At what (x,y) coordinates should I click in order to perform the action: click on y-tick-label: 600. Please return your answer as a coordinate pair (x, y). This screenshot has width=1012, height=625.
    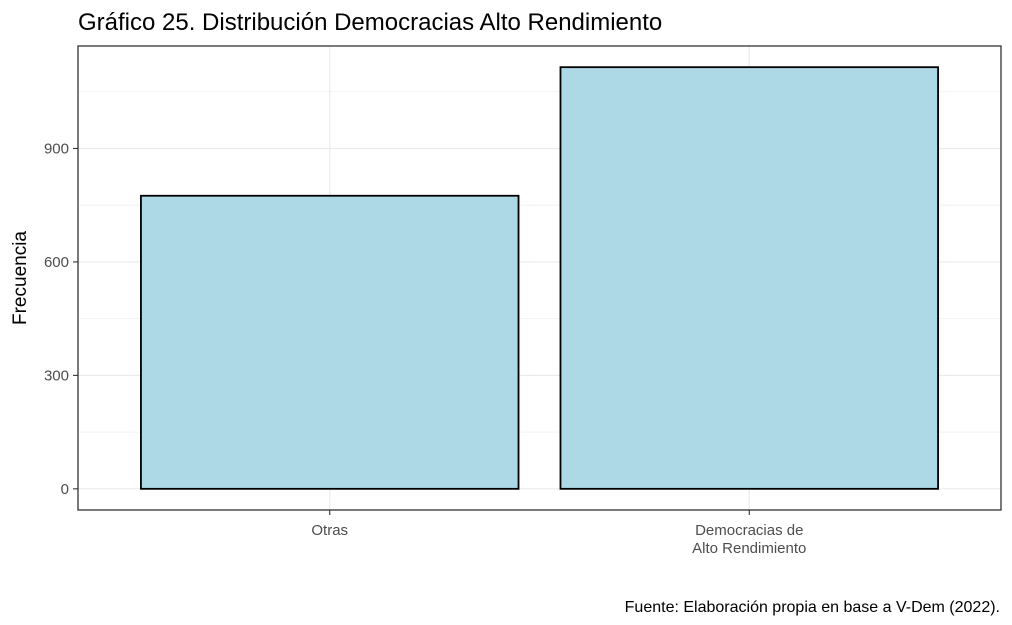
    Looking at the image, I should click on (56, 262).